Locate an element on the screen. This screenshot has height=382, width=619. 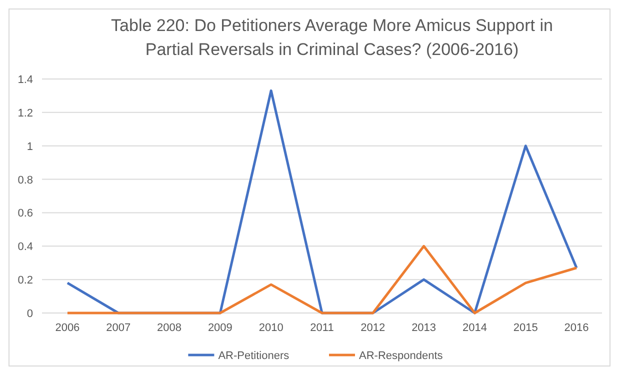
x-tick-label: 2014 is located at coordinates (474, 328).